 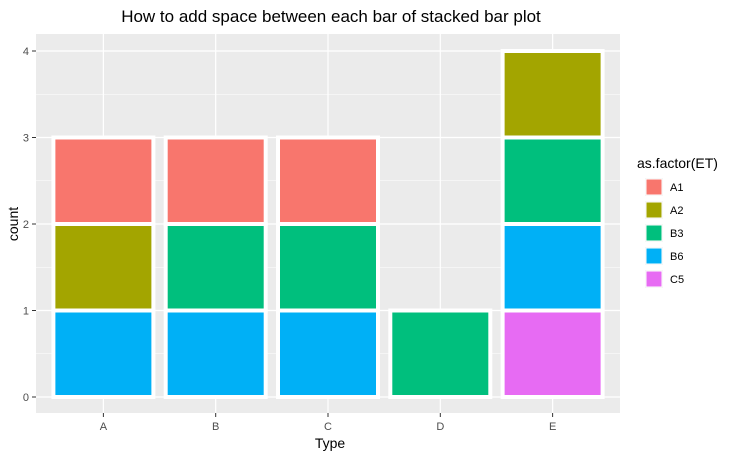 What do you see at coordinates (654, 279) in the screenshot?
I see `legend-swatch-C5` at bounding box center [654, 279].